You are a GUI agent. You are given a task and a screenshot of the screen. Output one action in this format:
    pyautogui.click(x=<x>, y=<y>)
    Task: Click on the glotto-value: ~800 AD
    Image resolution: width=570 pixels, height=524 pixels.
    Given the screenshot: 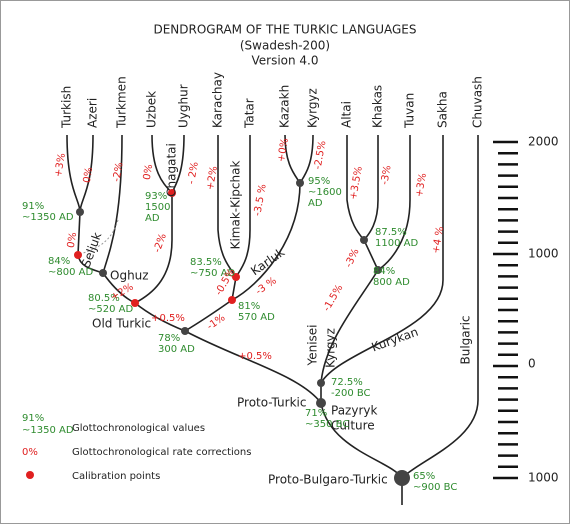 What is the action you would take?
    pyautogui.click(x=70, y=272)
    